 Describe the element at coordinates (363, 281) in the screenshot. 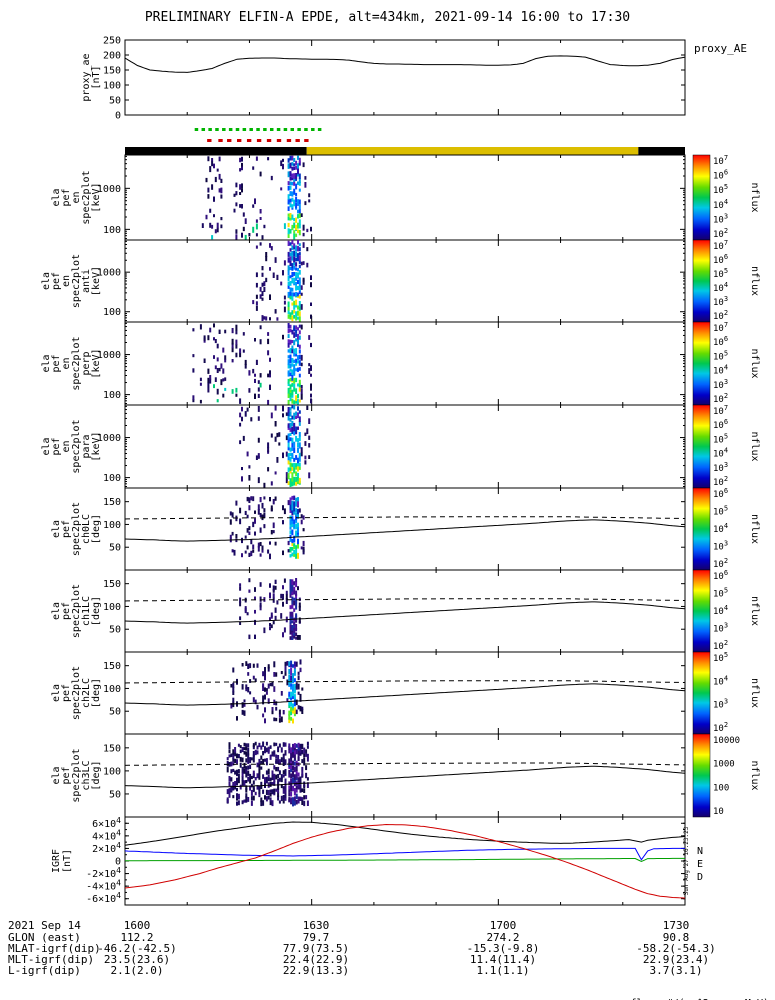

I see `panel-espec_anti: 100 1000 ela pef en spec2plot anti [keV]` at that location.